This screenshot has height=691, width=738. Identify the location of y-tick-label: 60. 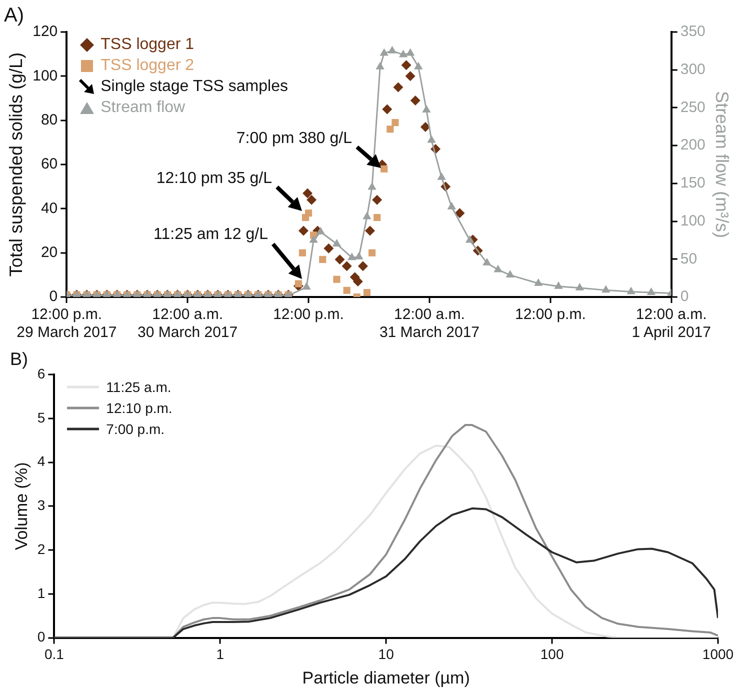
(49, 164).